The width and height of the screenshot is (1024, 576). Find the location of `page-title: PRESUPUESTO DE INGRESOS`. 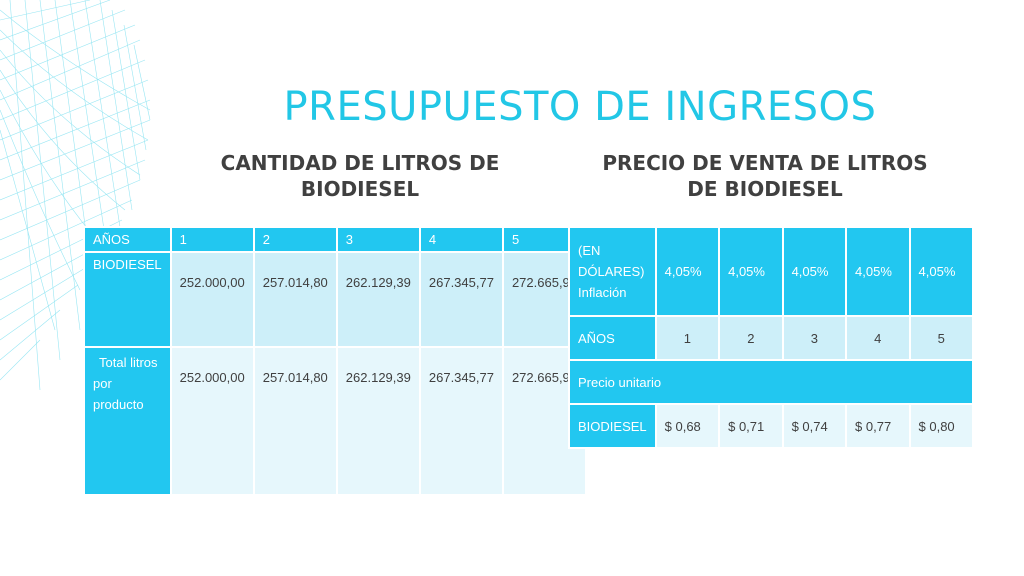

page-title: PRESUPUESTO DE INGRESOS is located at coordinates (580, 107).